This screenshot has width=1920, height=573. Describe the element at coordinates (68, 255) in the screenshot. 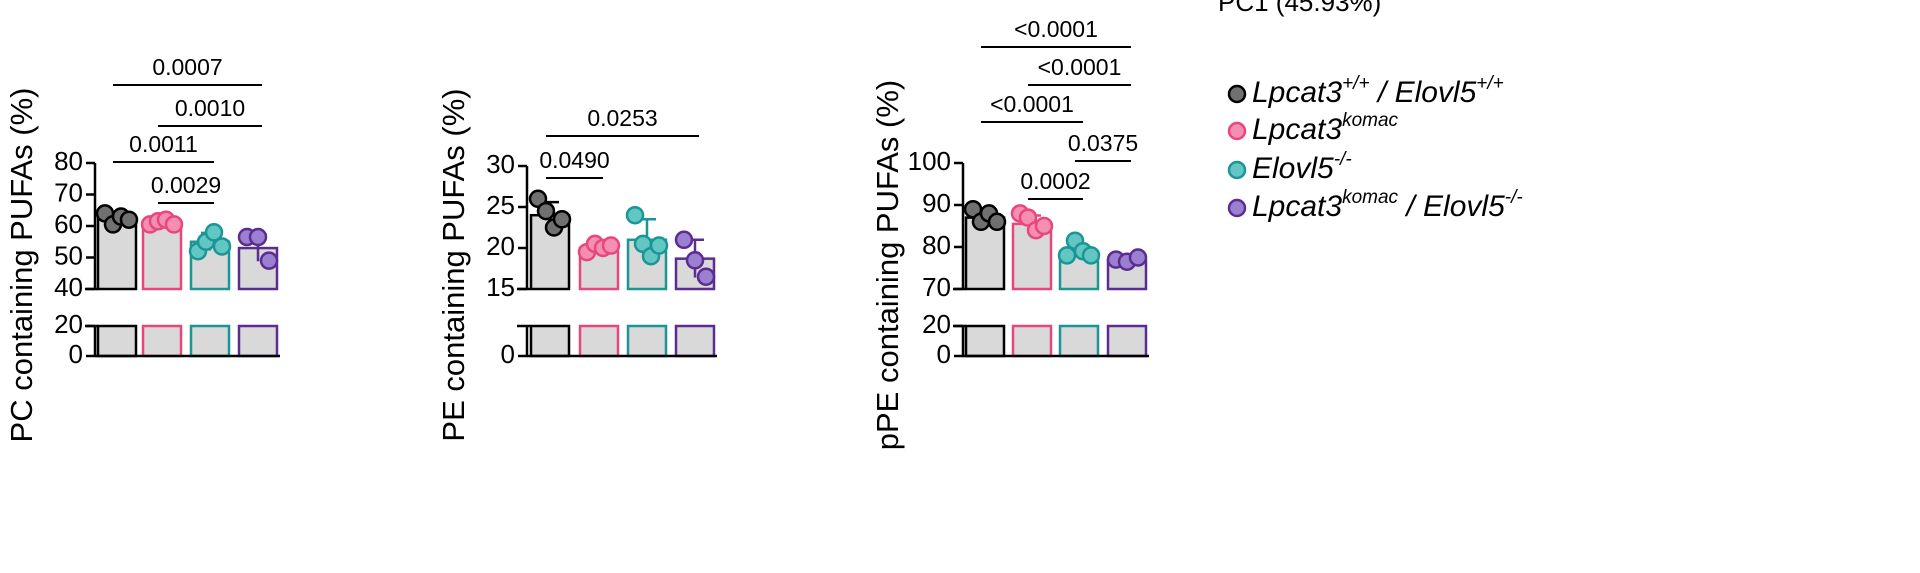

I see `y-tick-label: 50` at that location.